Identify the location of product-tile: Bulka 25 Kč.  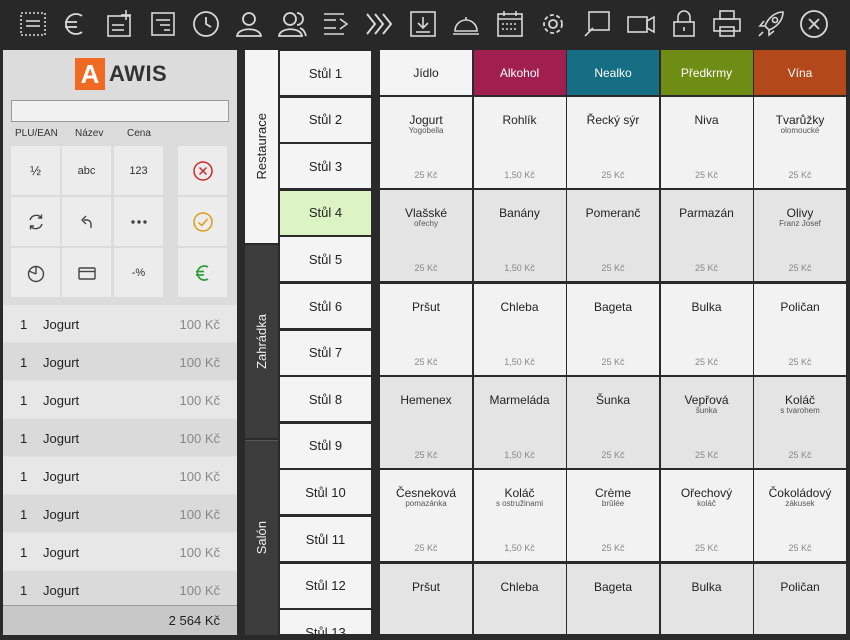
(706, 329).